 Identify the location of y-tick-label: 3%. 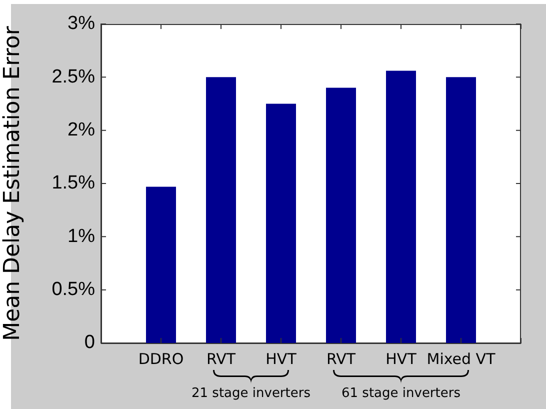
(82, 23).